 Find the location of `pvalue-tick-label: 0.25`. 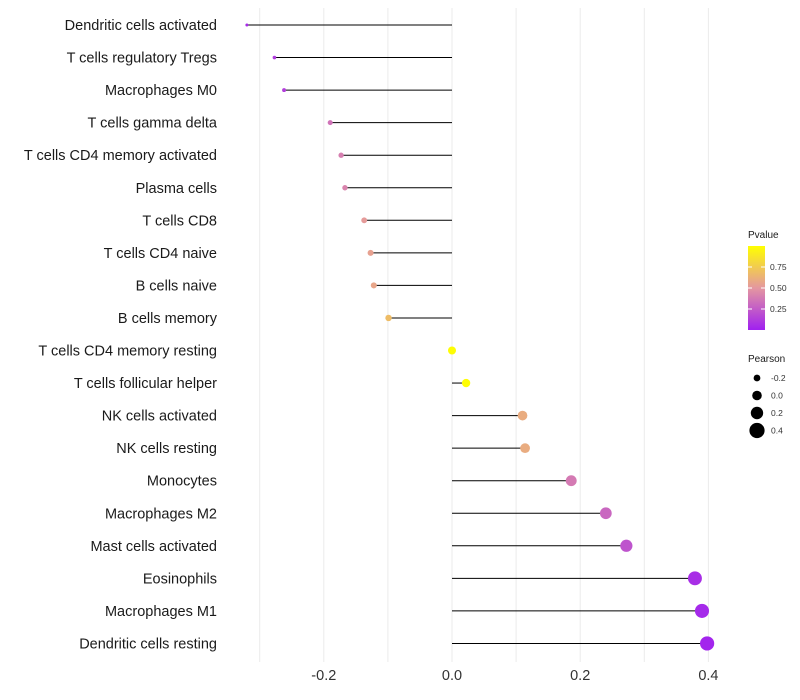

pvalue-tick-label: 0.25 is located at coordinates (778, 309).